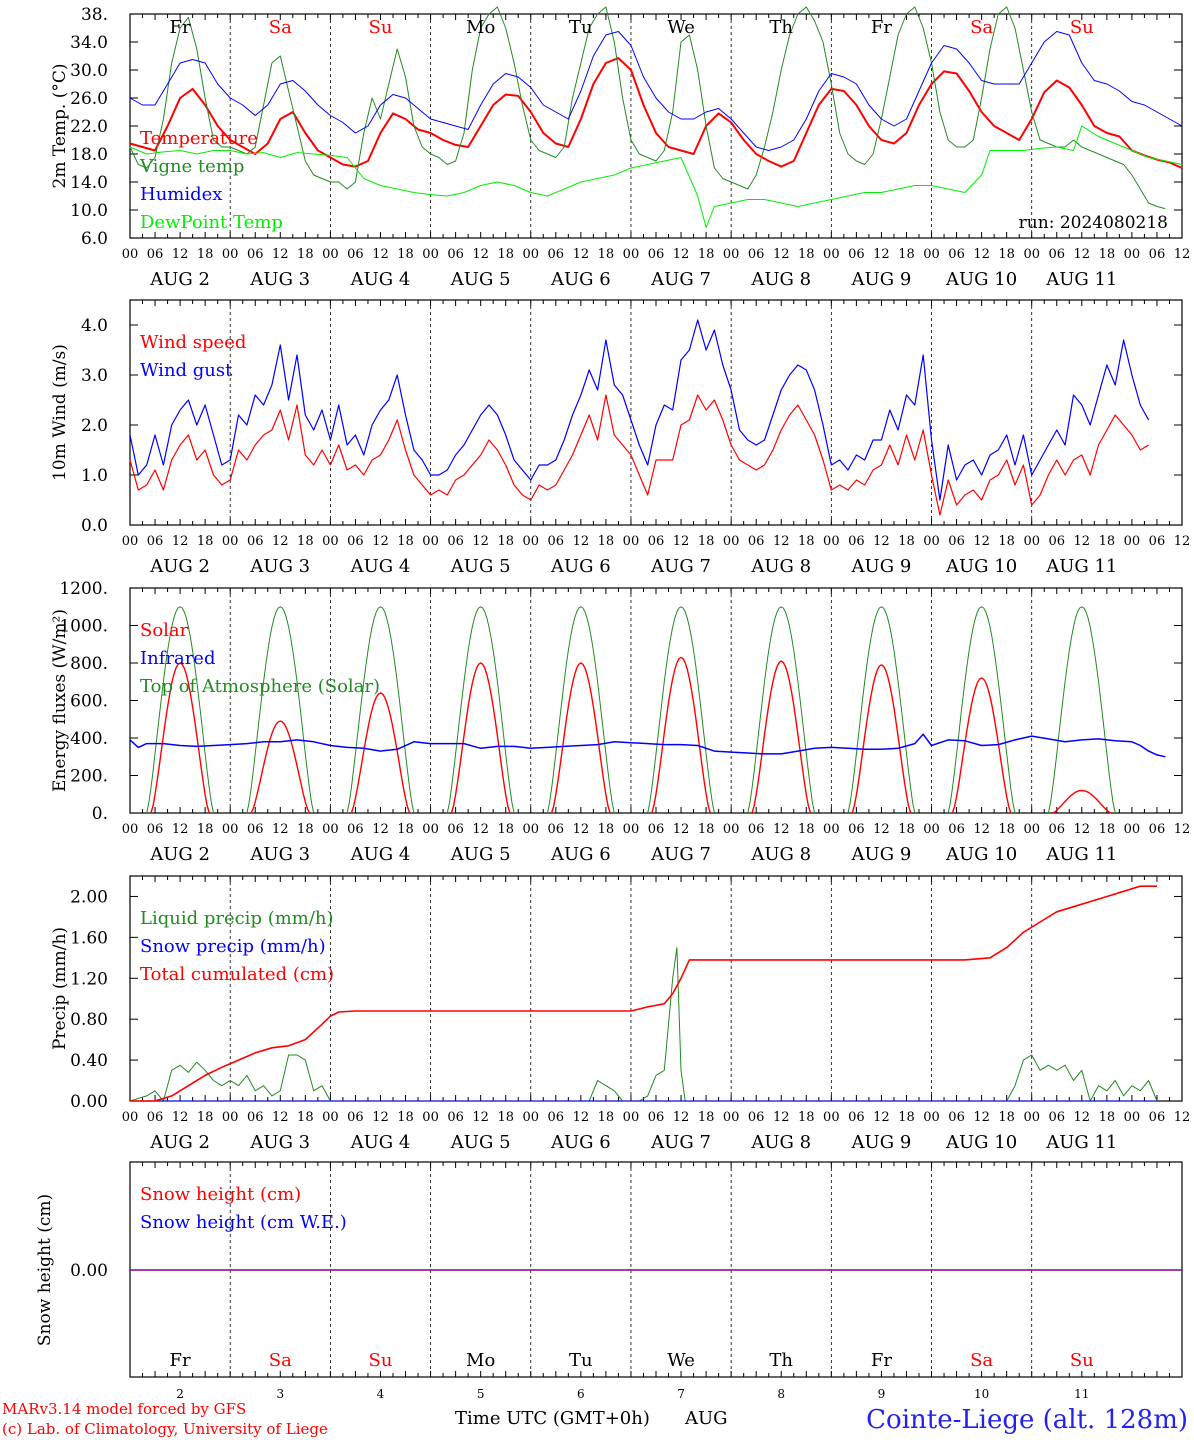 The height and width of the screenshot is (1440, 1194). Describe the element at coordinates (94, 526) in the screenshot. I see `wind-y-tick-label: 0.0` at that location.